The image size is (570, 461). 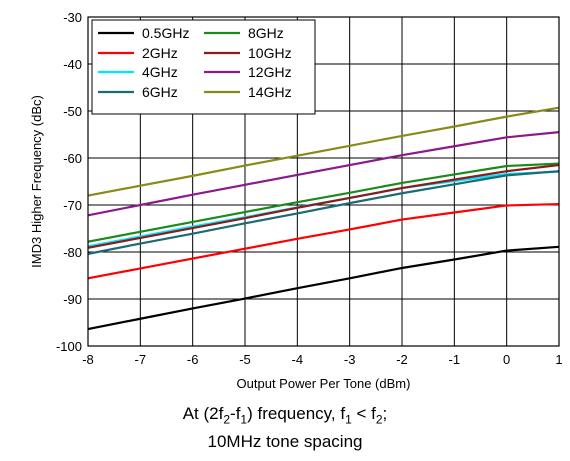 What do you see at coordinates (350, 359) in the screenshot?
I see `x-tick-label: -3` at bounding box center [350, 359].